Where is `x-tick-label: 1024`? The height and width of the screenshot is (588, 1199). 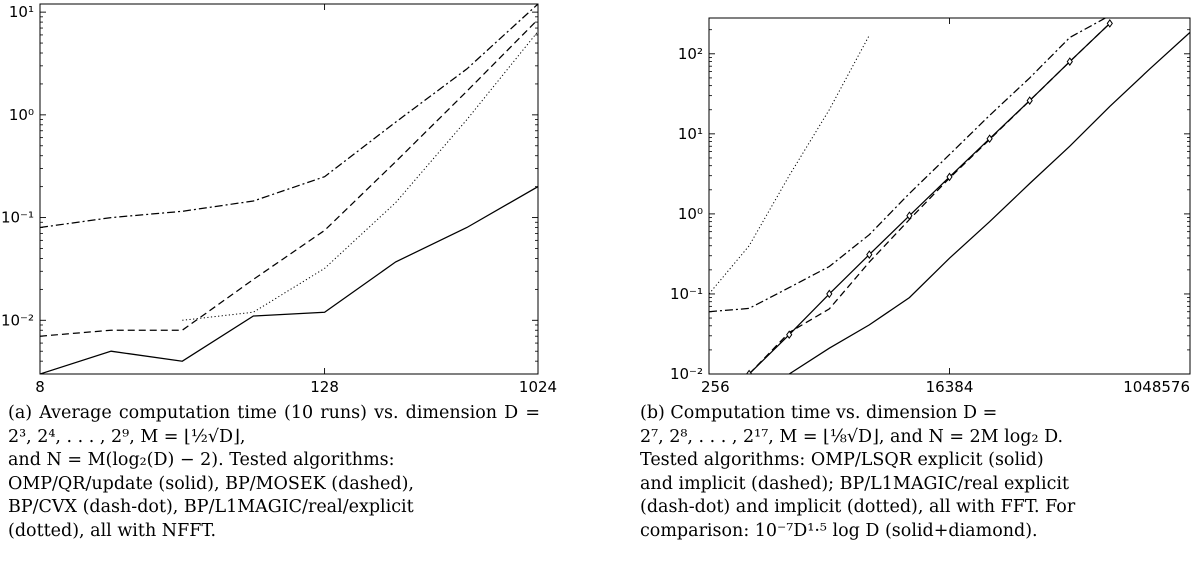 x-tick-label: 1024 is located at coordinates (538, 387).